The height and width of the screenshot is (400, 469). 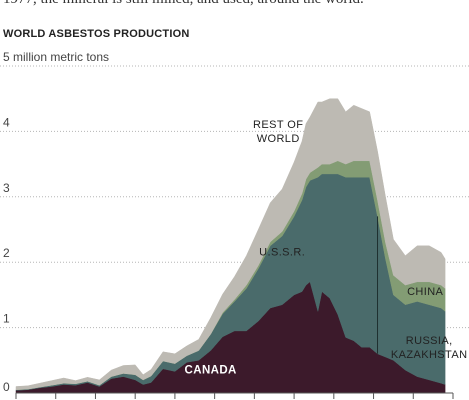 I want to click on y-tick-label: 4, so click(x=6, y=122).